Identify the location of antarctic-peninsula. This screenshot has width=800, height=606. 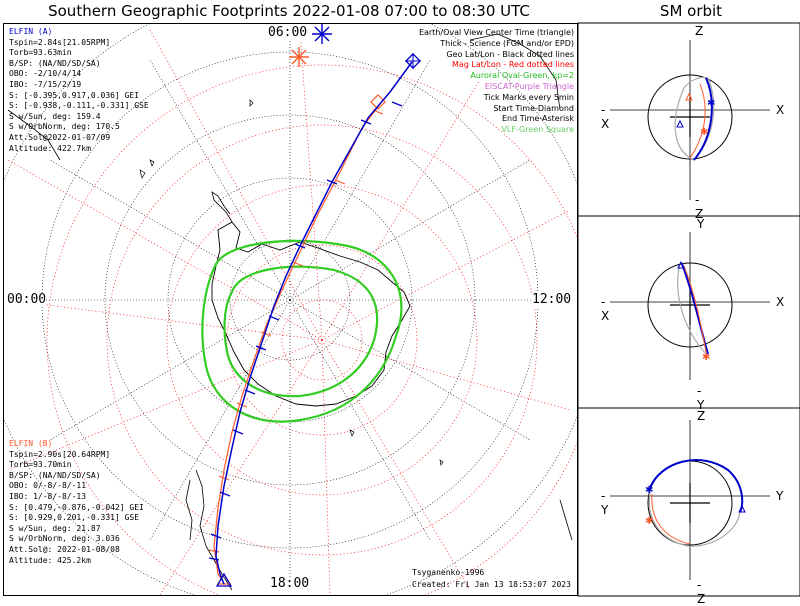
(222, 207).